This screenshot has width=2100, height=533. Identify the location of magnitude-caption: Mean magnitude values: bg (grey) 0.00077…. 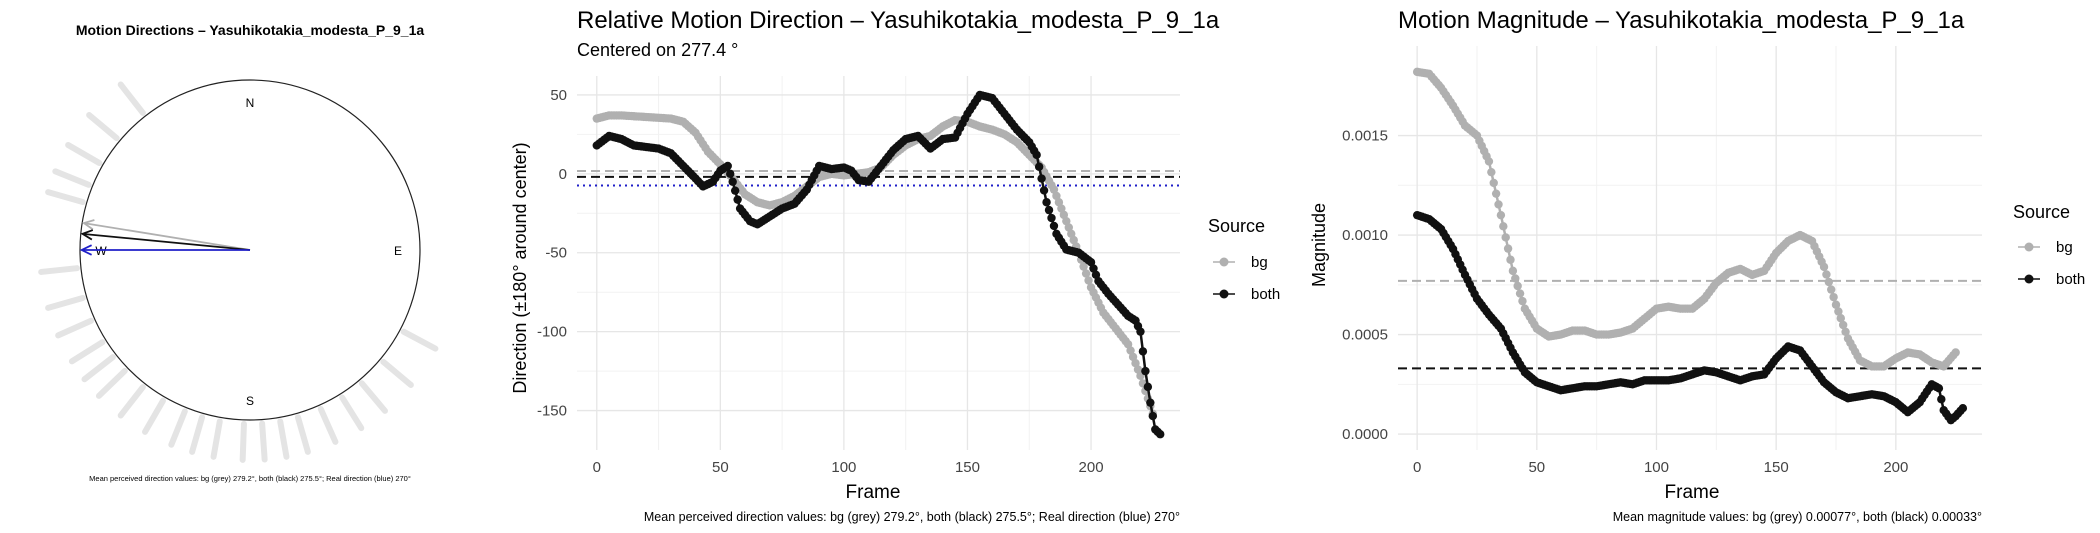
(1797, 517).